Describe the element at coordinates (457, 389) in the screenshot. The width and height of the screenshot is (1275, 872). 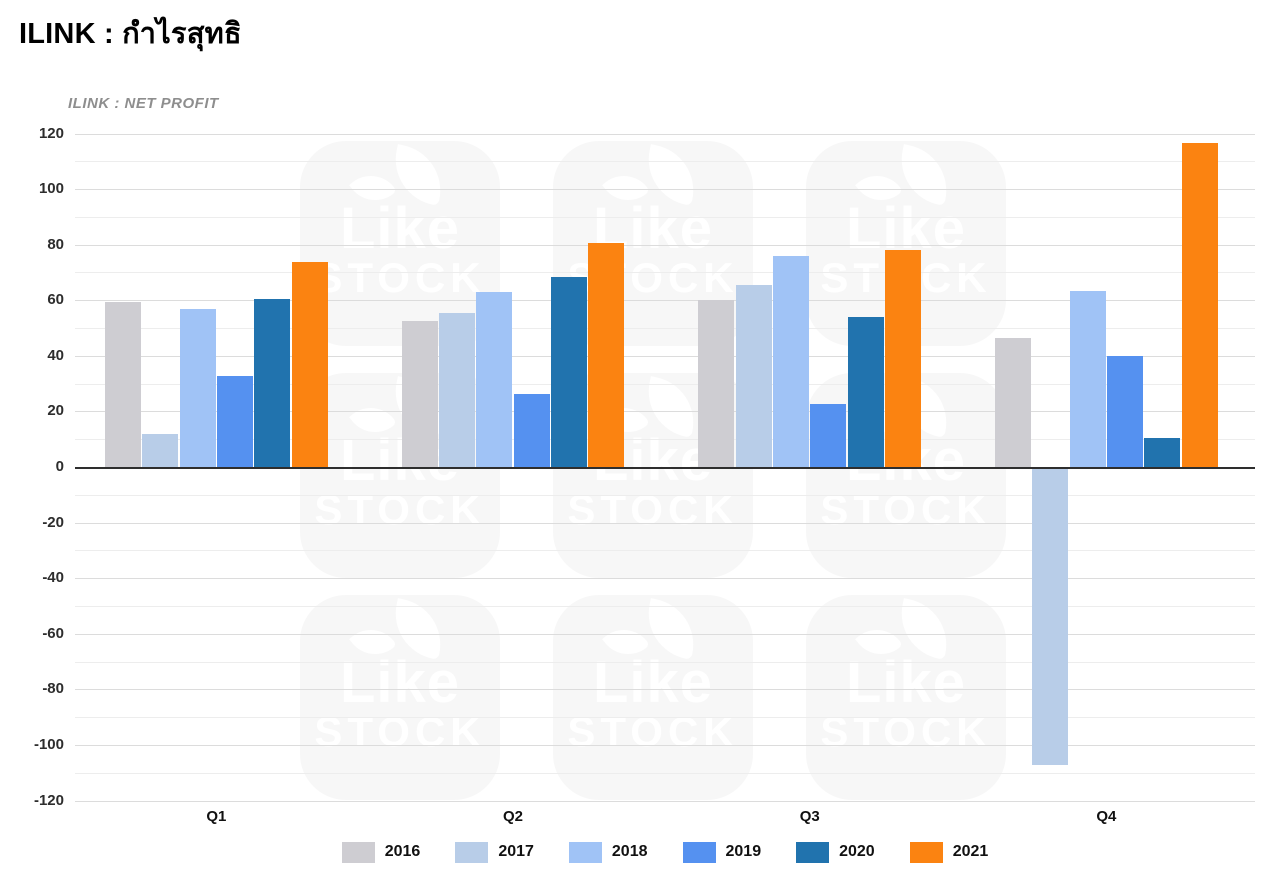
I see `bar-2017-Q2` at that location.